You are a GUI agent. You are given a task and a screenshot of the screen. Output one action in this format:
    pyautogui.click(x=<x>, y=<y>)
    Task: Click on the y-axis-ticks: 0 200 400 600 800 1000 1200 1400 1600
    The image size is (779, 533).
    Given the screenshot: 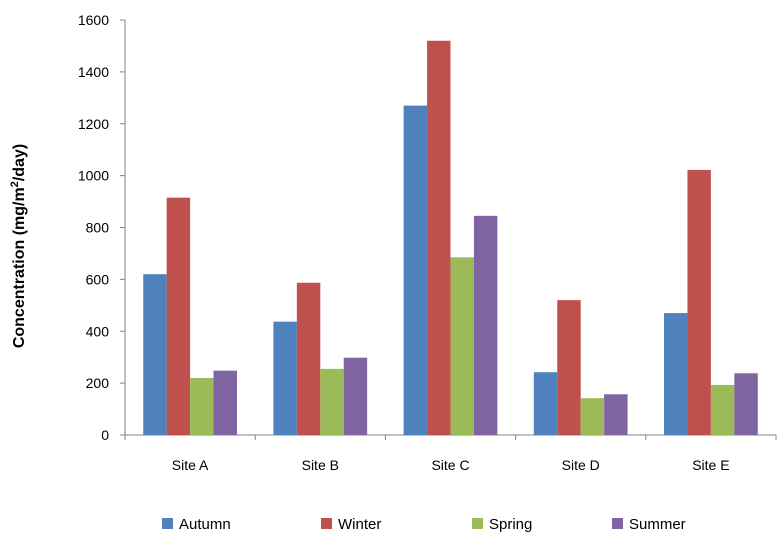 What is the action you would take?
    pyautogui.click(x=101, y=227)
    